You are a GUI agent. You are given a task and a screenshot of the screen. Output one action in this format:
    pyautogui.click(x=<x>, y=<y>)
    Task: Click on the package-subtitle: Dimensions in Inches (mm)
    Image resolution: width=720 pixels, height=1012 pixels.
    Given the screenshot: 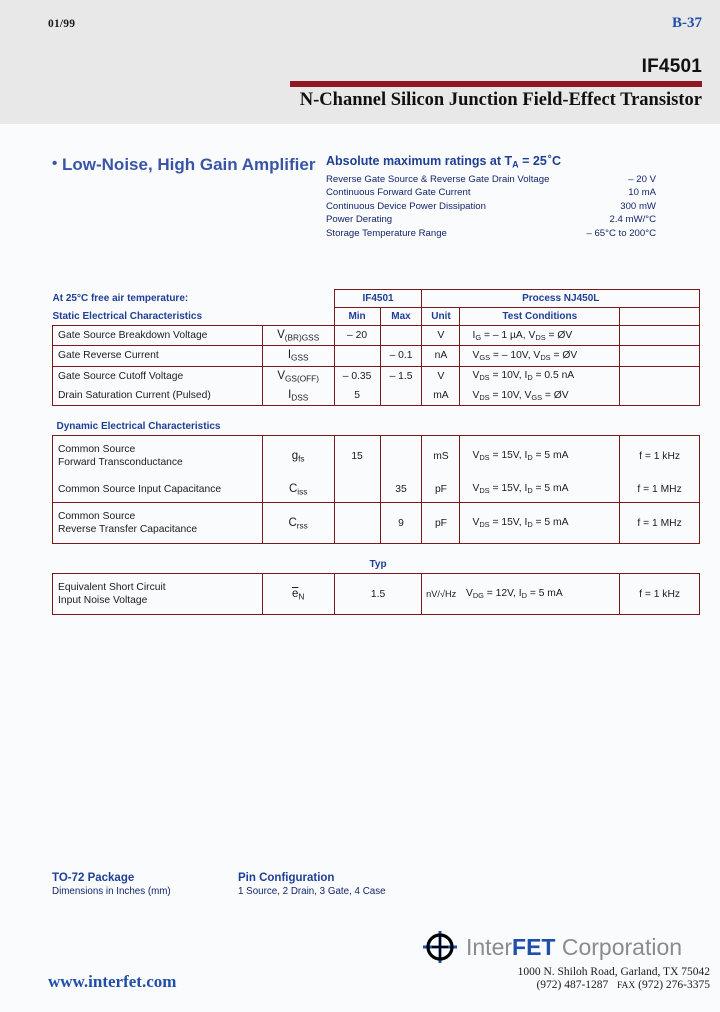 What is the action you would take?
    pyautogui.click(x=111, y=891)
    